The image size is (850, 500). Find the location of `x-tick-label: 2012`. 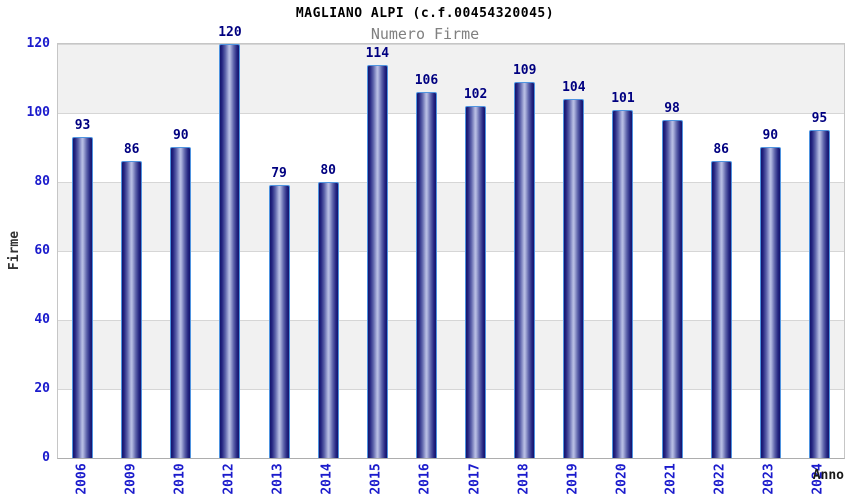

x-tick-label: 2012 is located at coordinates (229, 479).